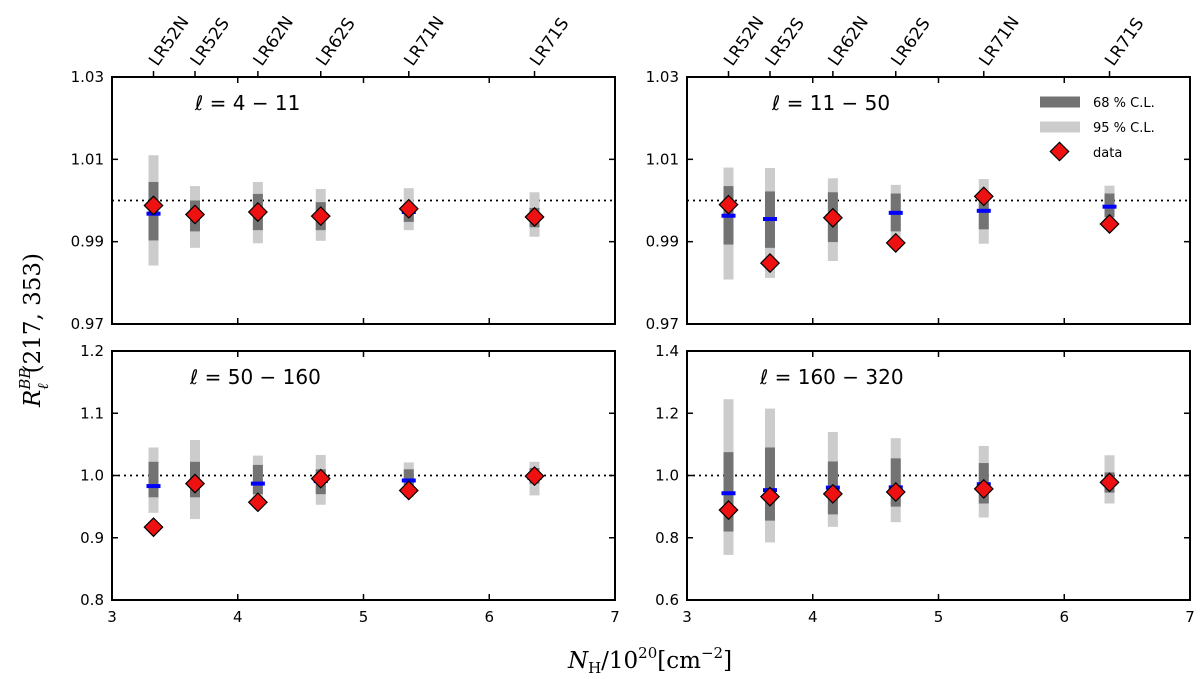  Describe the element at coordinates (727, 661) in the screenshot. I see `x-axis-unit-close: ]` at that location.